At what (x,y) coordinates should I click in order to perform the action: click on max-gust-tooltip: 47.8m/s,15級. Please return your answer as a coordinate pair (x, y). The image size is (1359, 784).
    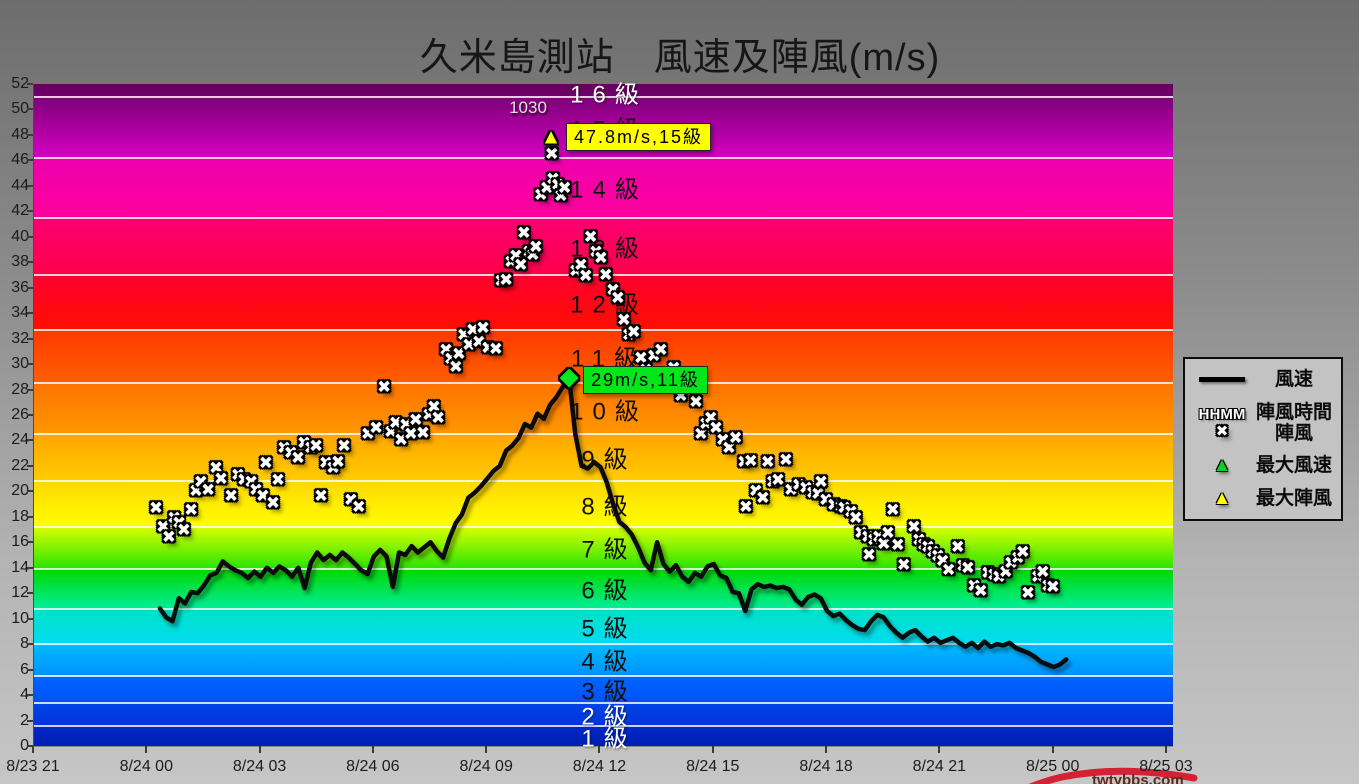
    Looking at the image, I should click on (639, 137).